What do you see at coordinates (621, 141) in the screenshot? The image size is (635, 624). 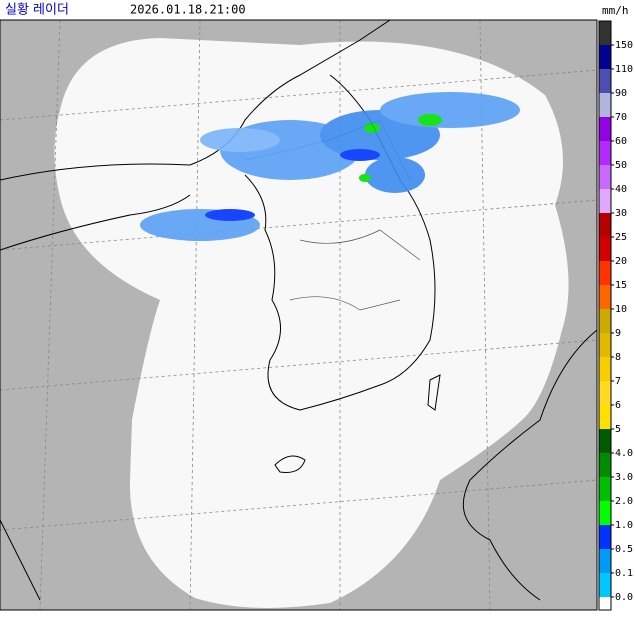 I see `legend-label: 60` at bounding box center [621, 141].